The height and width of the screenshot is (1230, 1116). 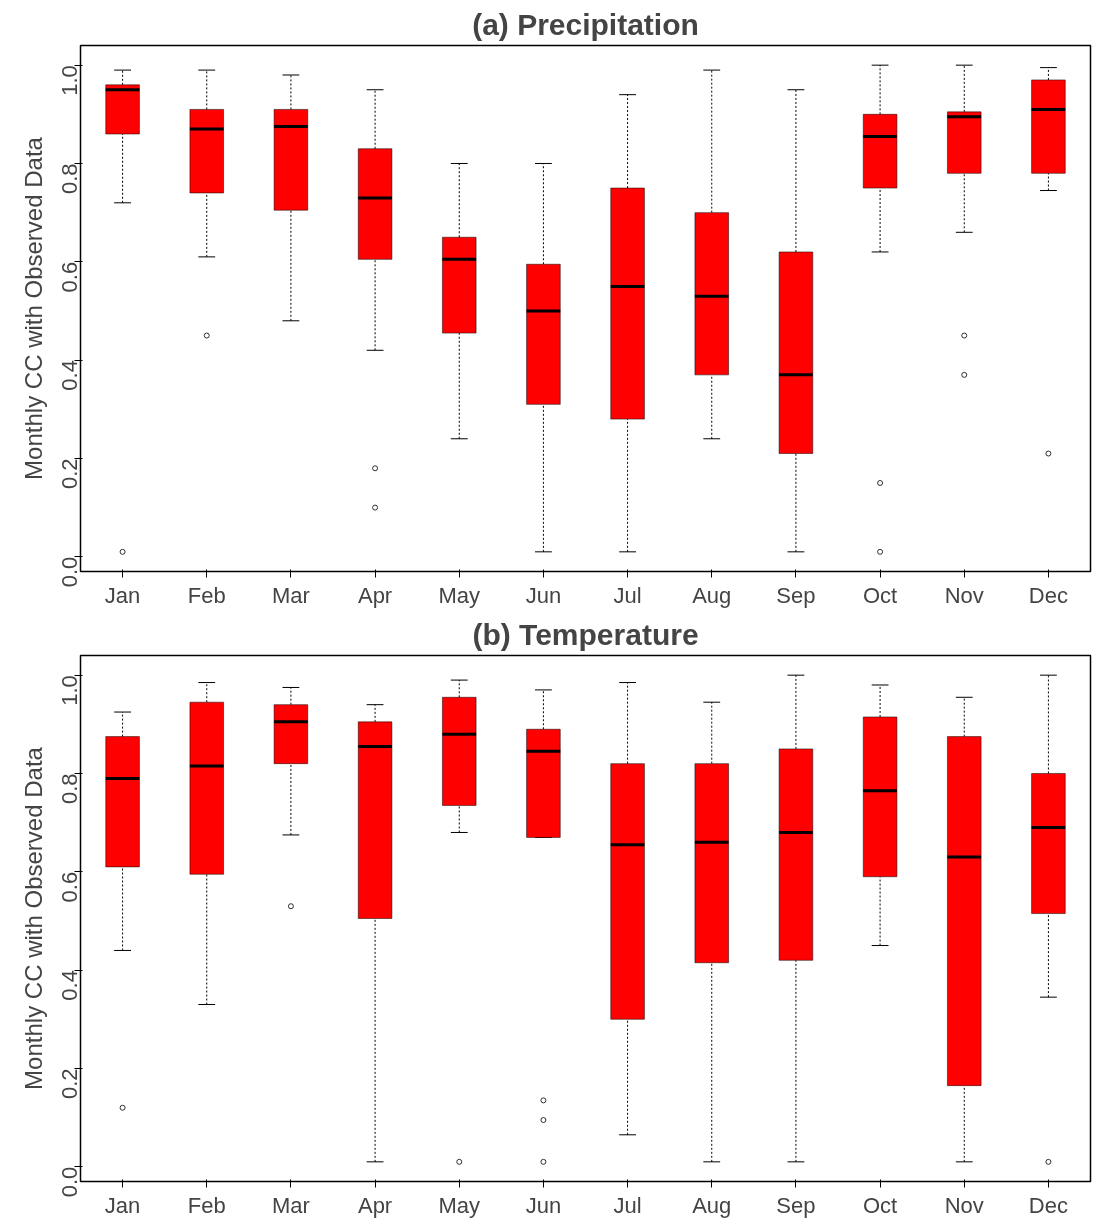 What do you see at coordinates (585, 634) in the screenshot?
I see `chart-title: (b) Temperature` at bounding box center [585, 634].